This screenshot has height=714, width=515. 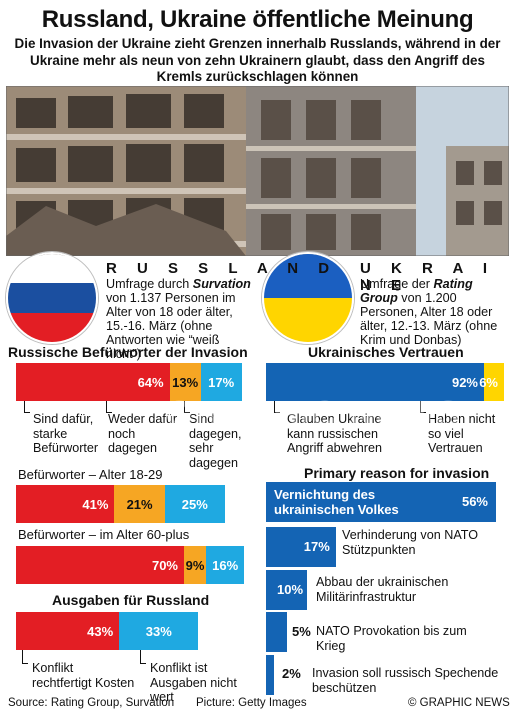 I want to click on reason-label-1: Vernichtung des ukrainischen Volkes, so click(x=336, y=502).